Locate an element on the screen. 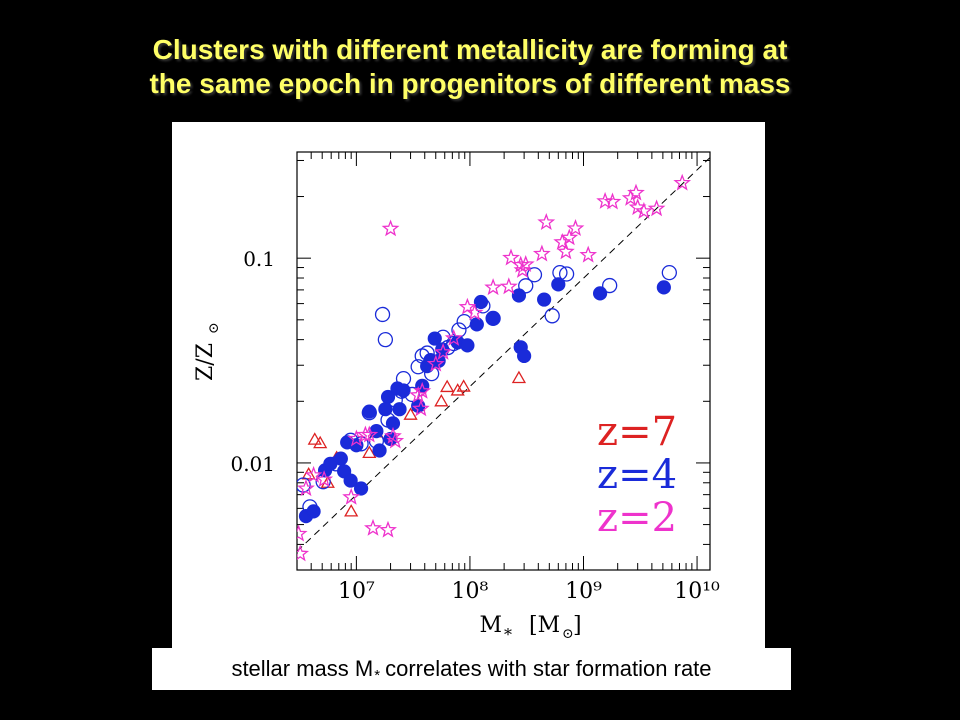 This screenshot has height=720, width=960. legend-entry: z=7 is located at coordinates (637, 432).